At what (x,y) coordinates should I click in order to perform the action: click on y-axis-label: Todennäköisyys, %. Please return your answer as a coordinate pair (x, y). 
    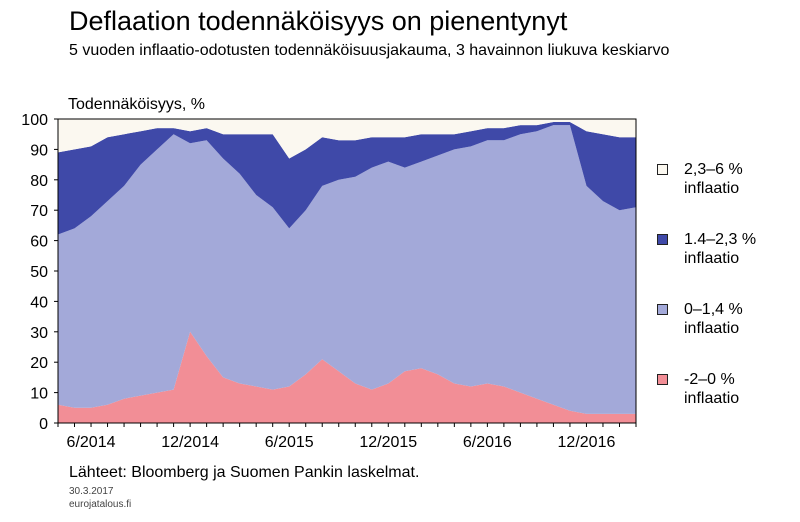
    Looking at the image, I should click on (136, 104).